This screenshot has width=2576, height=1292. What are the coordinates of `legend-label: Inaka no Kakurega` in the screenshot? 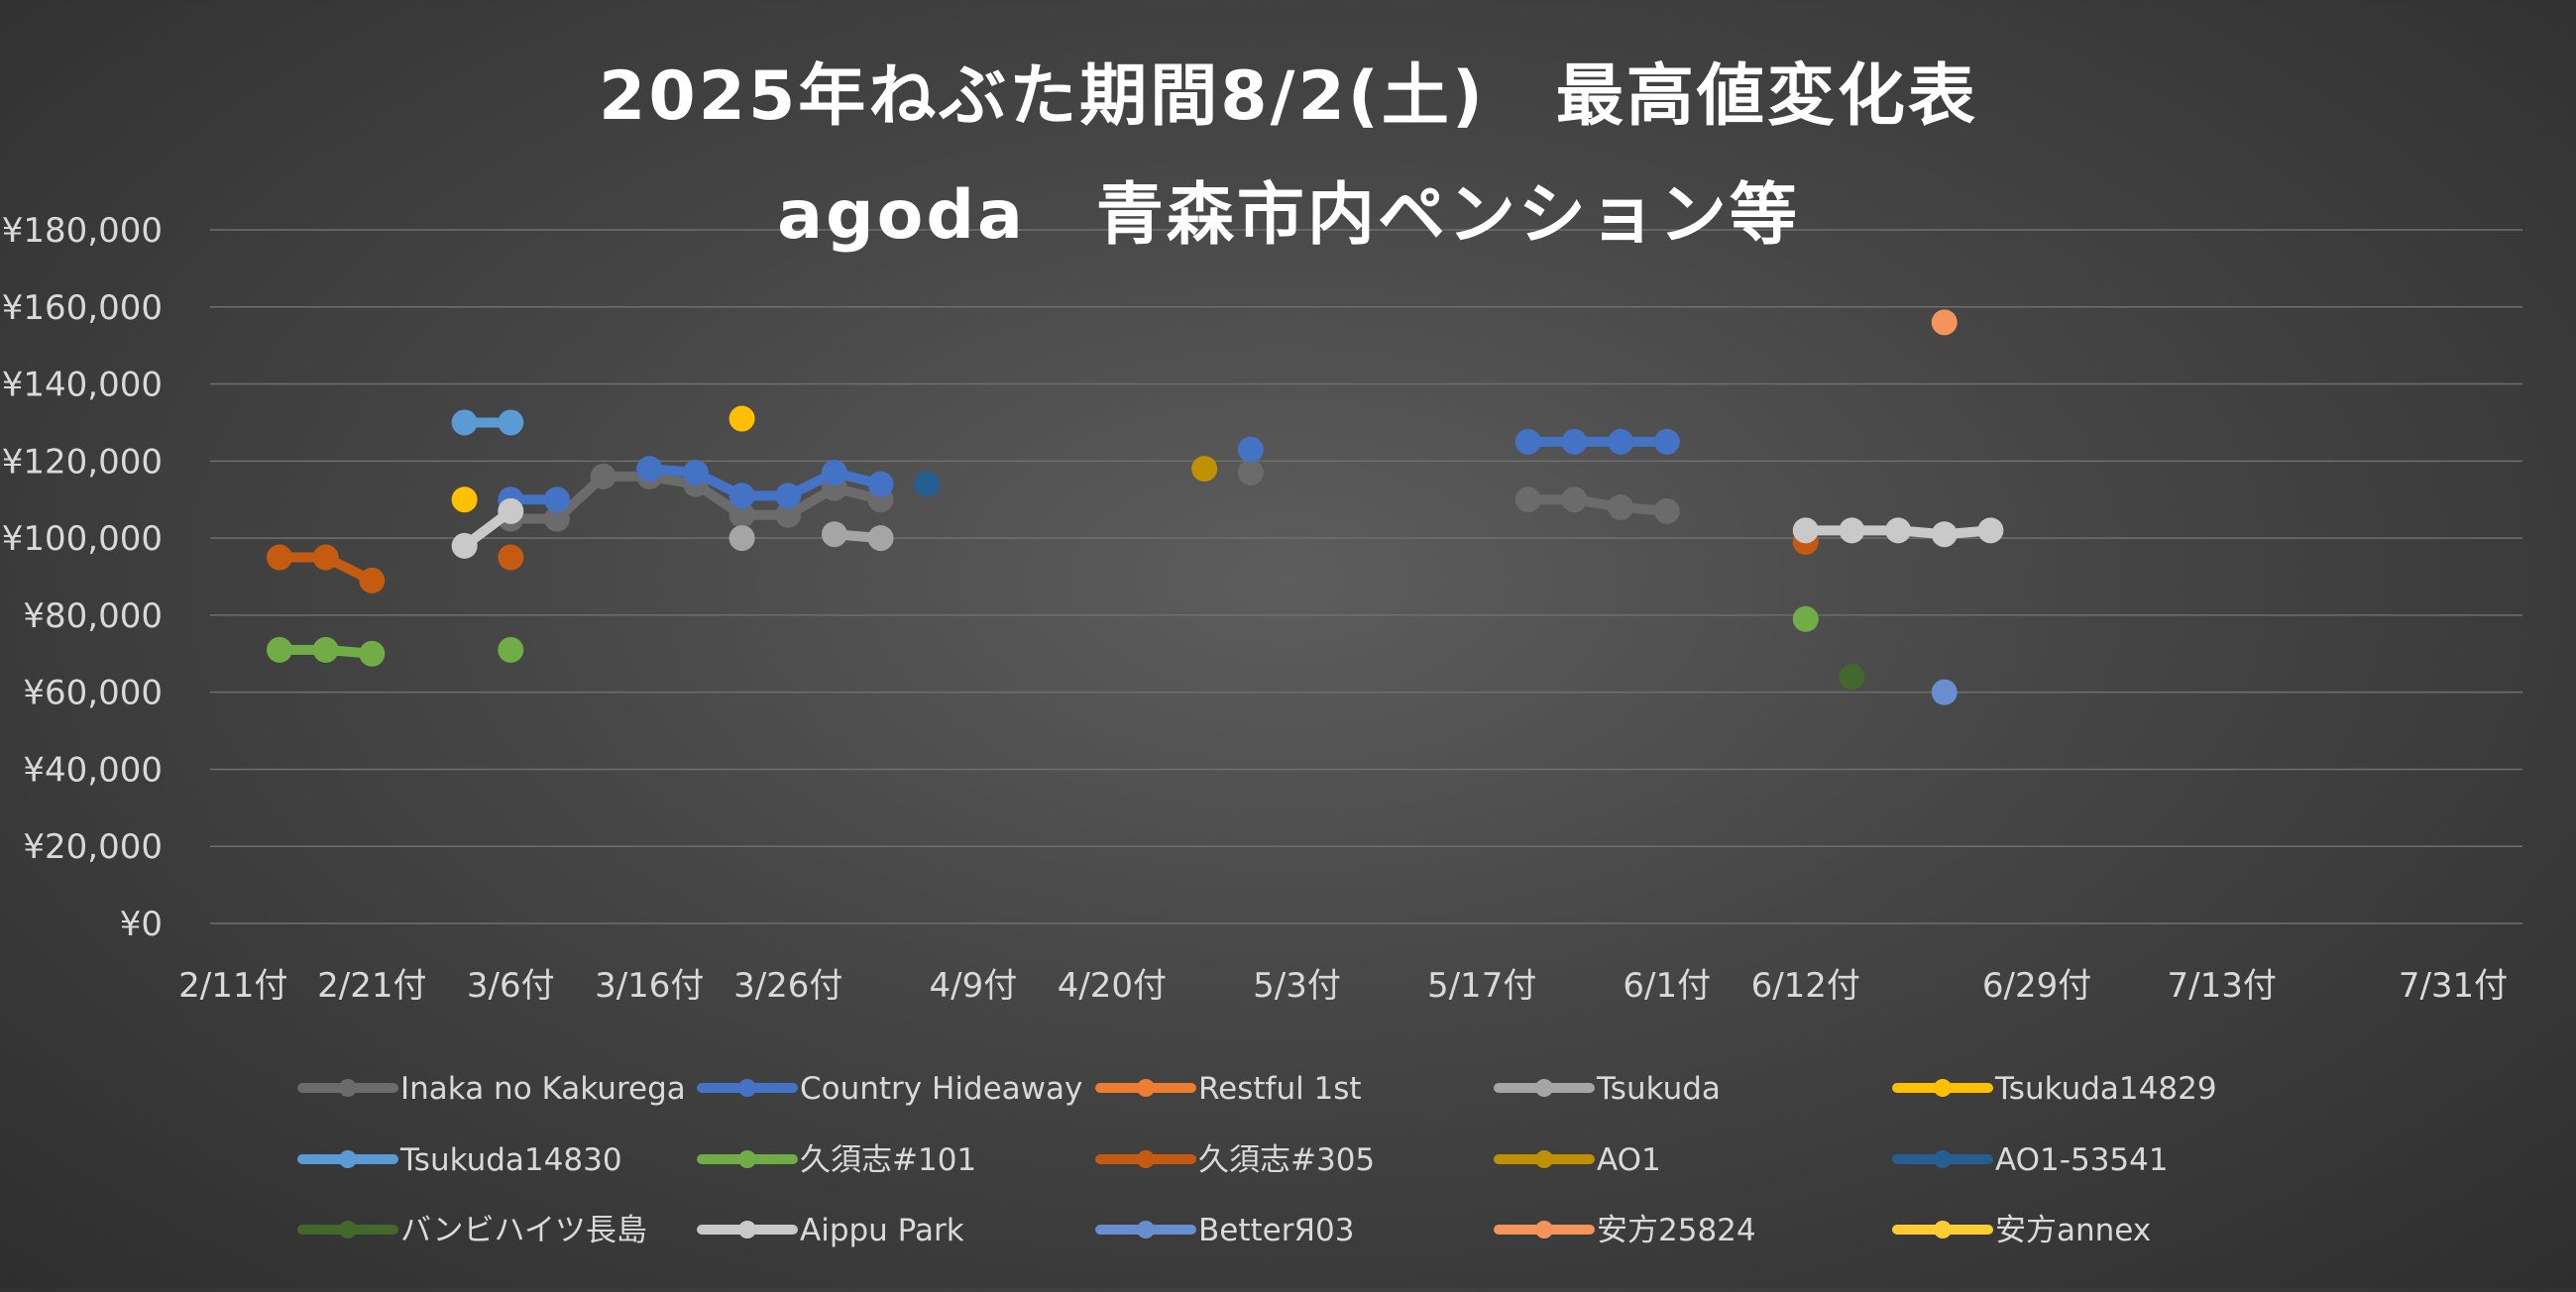 It's located at (543, 1089).